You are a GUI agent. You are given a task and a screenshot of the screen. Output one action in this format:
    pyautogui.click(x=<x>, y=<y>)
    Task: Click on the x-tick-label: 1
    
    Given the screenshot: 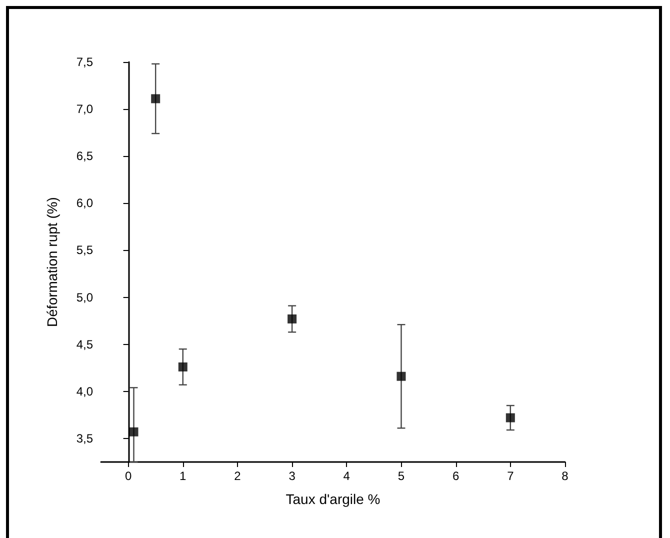 What is the action you would take?
    pyautogui.click(x=183, y=476)
    